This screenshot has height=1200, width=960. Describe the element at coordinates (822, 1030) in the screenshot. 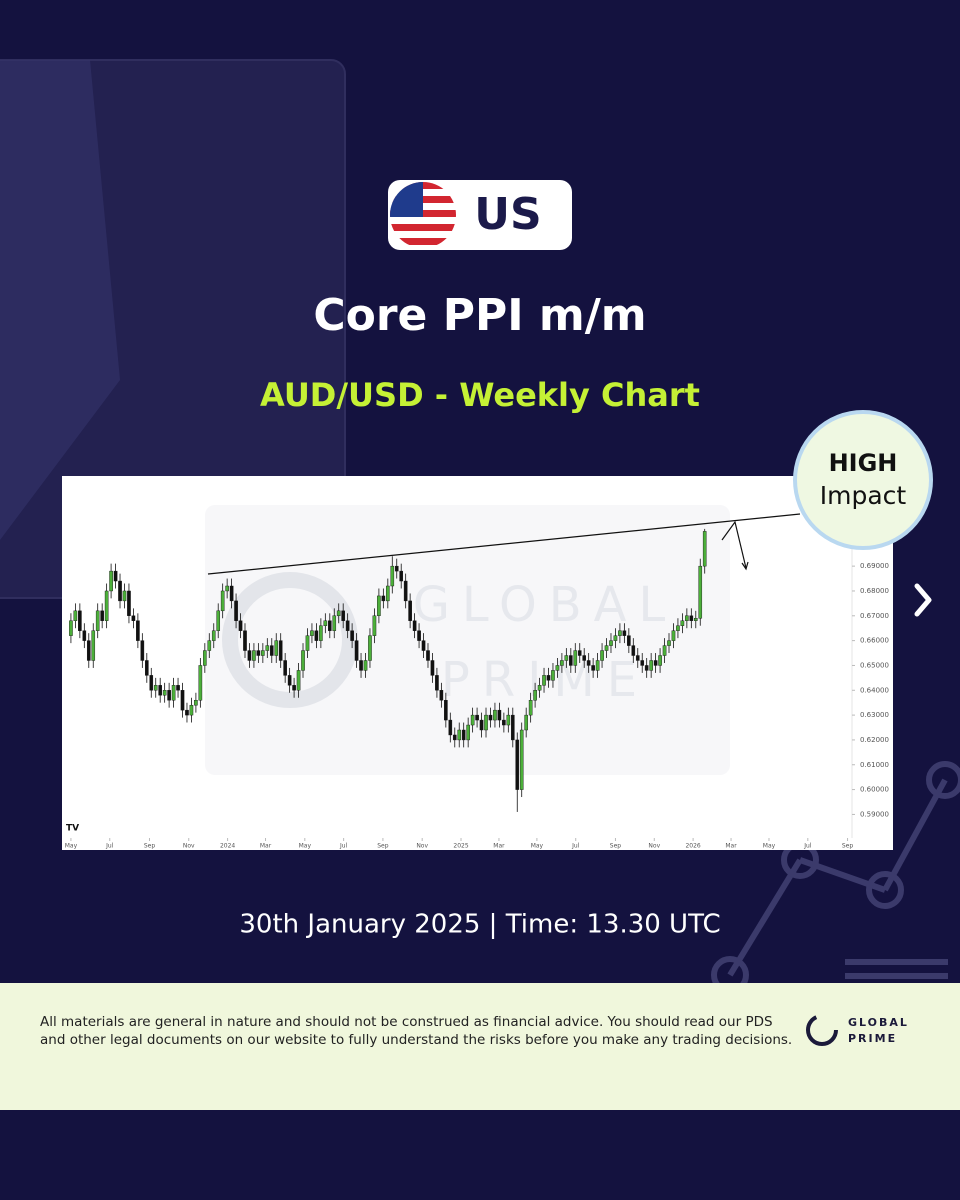

I see `logo-mark` at that location.